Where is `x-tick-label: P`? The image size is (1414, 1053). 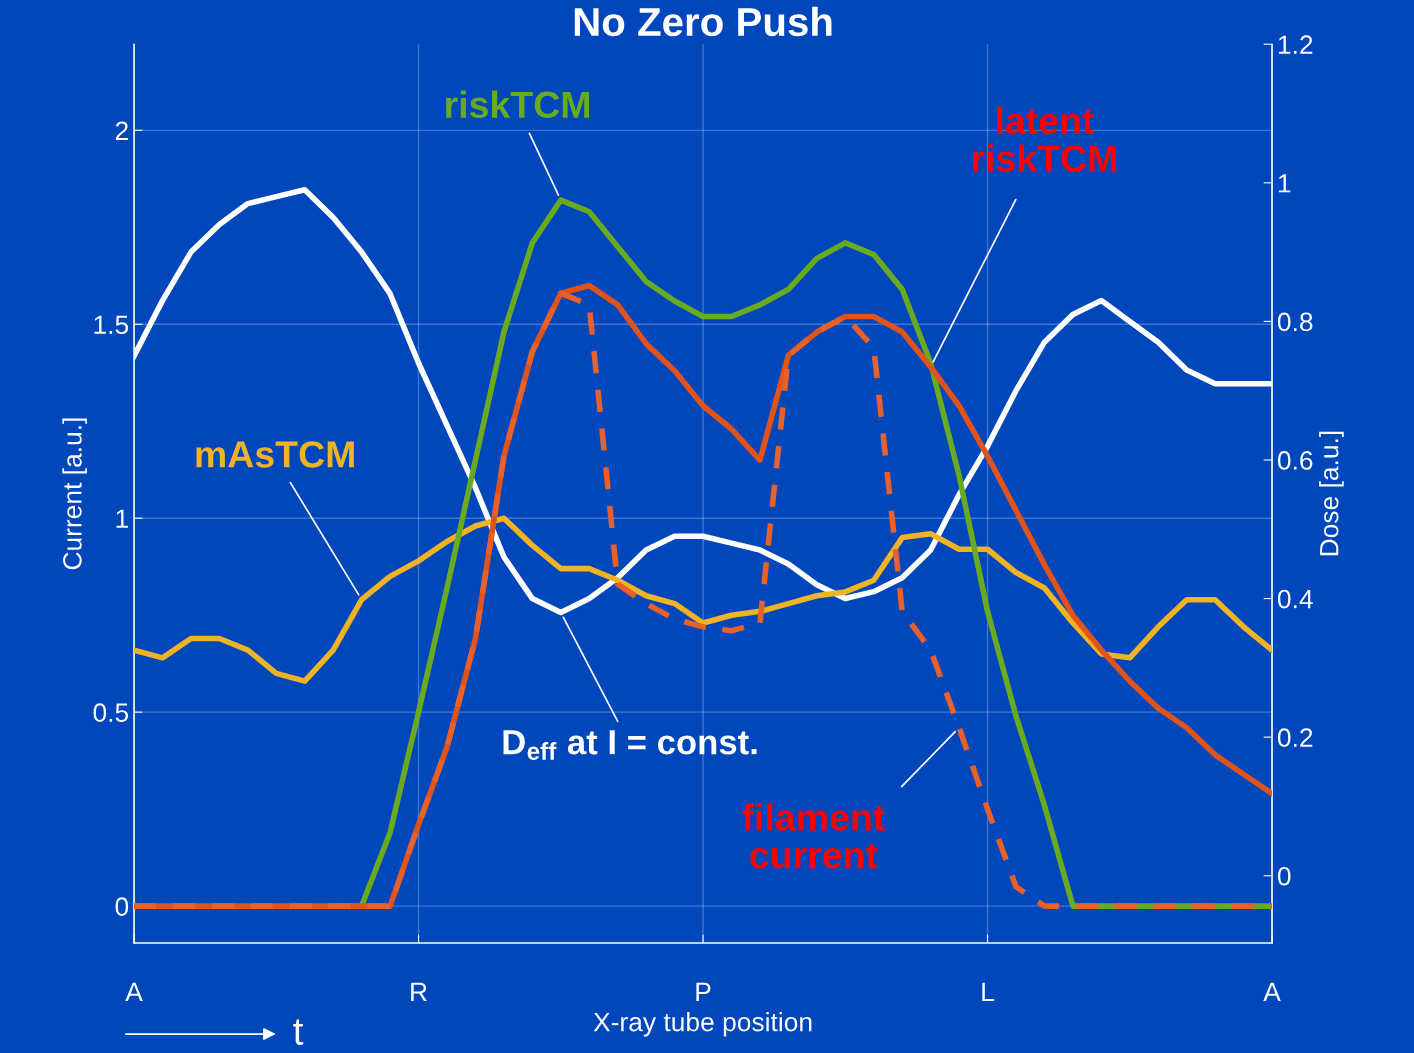
x-tick-label: P is located at coordinates (703, 991).